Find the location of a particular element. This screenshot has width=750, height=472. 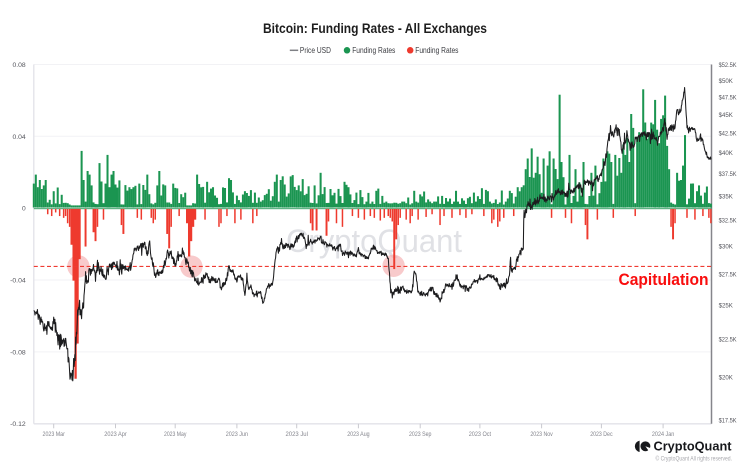

svg-text: $32.5K is located at coordinates (728, 220).